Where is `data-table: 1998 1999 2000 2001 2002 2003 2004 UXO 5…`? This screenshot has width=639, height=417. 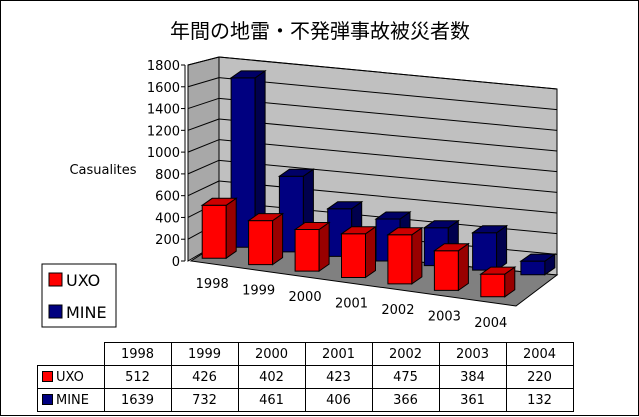
data-table: 1998 1999 2000 2001 2002 2003 2004 UXO 5… is located at coordinates (305, 377).